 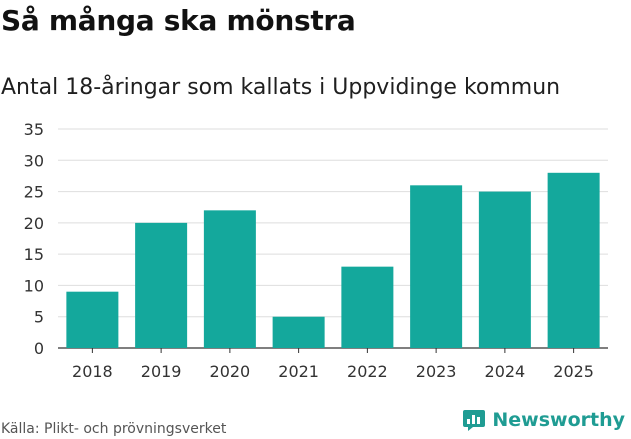 What do you see at coordinates (505, 371) in the screenshot?
I see `x-tick-label: 2024` at bounding box center [505, 371].